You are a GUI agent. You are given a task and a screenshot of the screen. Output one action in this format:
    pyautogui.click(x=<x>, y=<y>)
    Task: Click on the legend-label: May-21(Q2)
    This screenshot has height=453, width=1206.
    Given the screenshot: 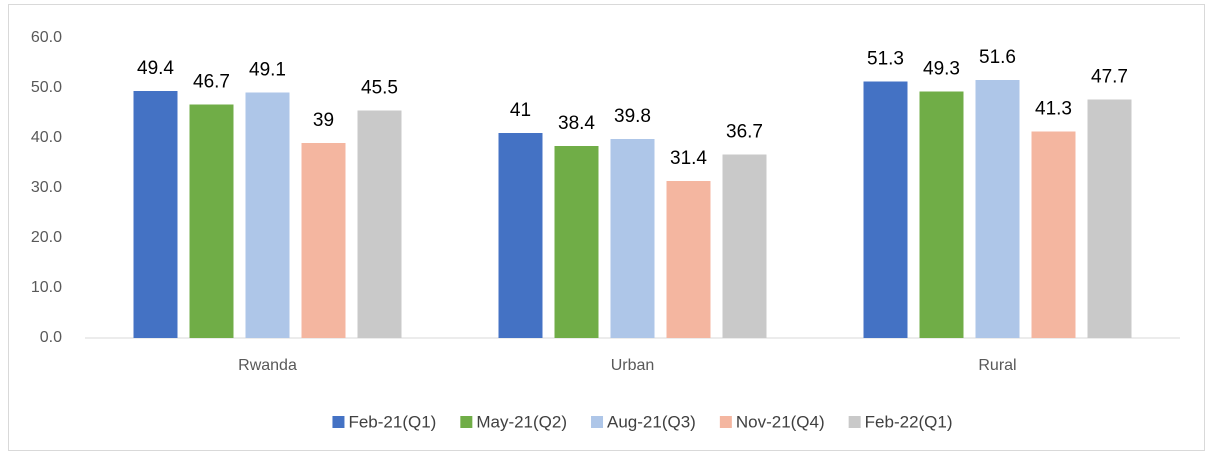 What is the action you would take?
    pyautogui.click(x=521, y=421)
    